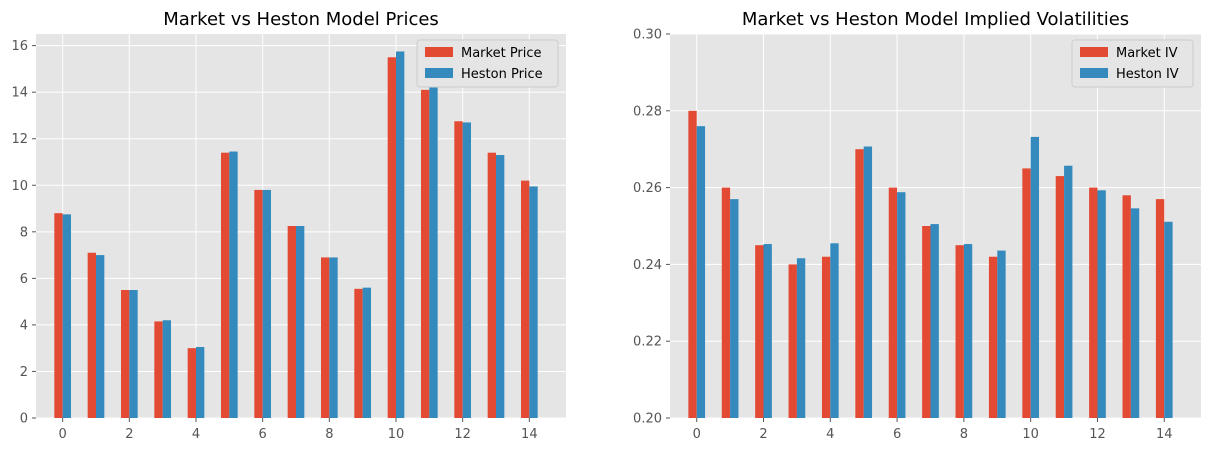 This screenshot has width=1209, height=456. What do you see at coordinates (301, 19) in the screenshot?
I see `chart-title: Market vs Heston Model Prices` at bounding box center [301, 19].